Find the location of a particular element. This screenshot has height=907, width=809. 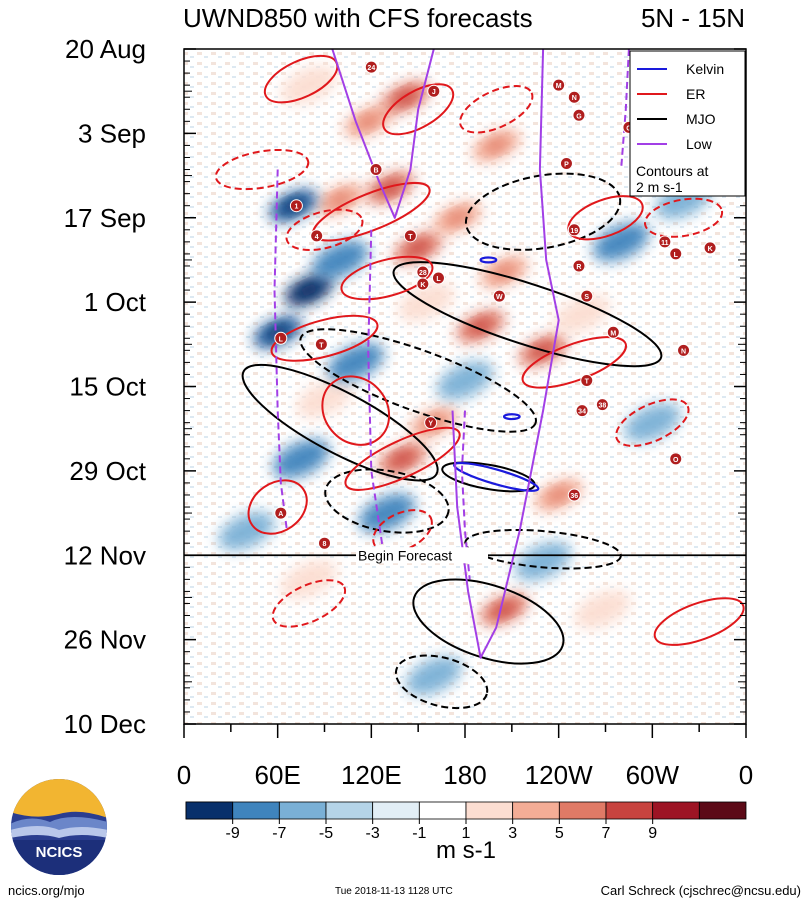

storm-marker-label: 19 is located at coordinates (574, 231).